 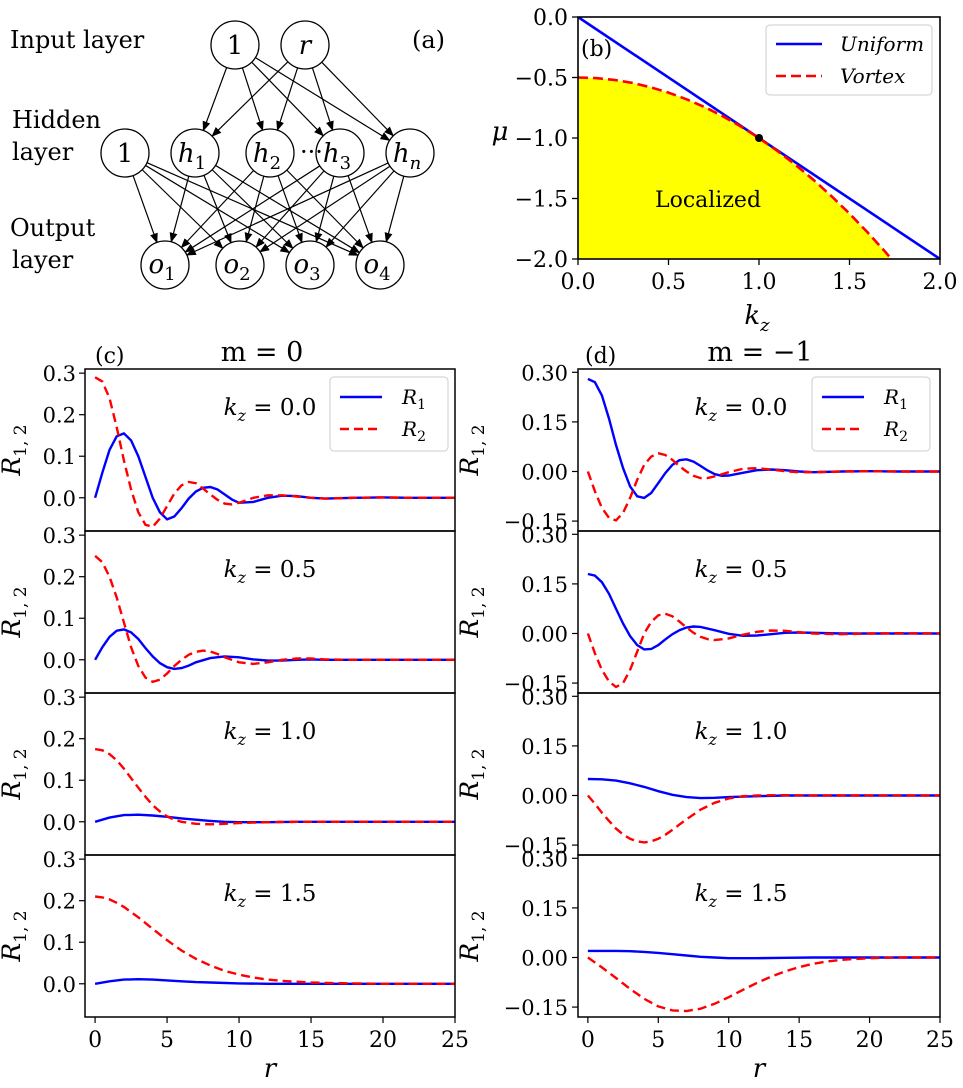 What do you see at coordinates (270, 410) in the screenshot?
I see `kz-annotation: kz = 0.0` at bounding box center [270, 410].